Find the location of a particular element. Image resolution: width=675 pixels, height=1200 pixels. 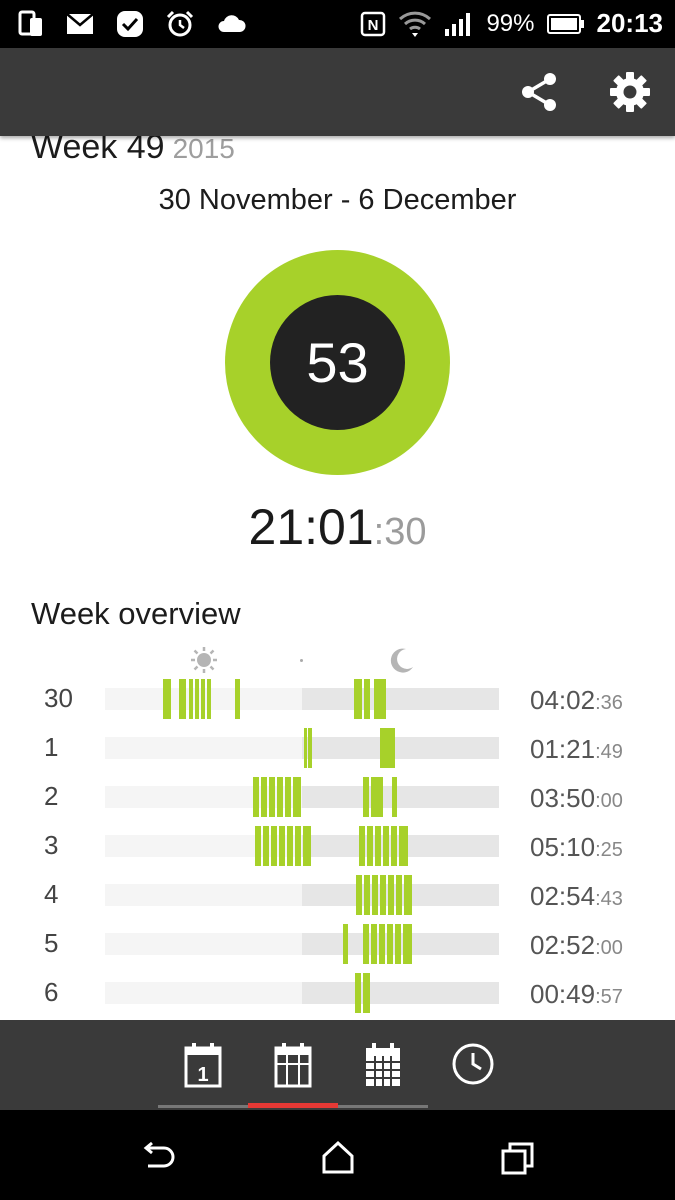

row-duration: 01:21:49 is located at coordinates (576, 749).